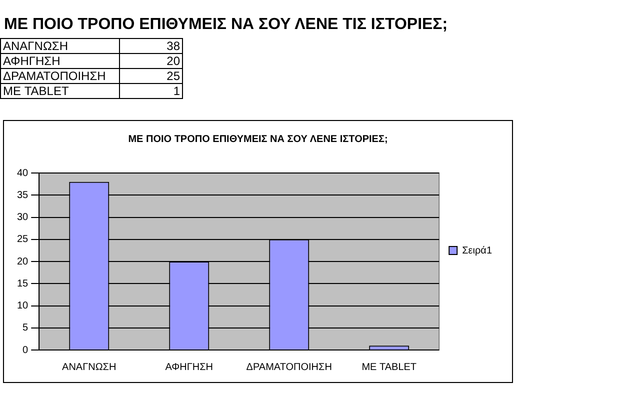 The width and height of the screenshot is (644, 414). Describe the element at coordinates (258, 139) in the screenshot. I see `chart-title: ΜΕ ΠΟΙΟ ΤΡΟΠΟ ΕΠΙΘΥΜΕΙΣ ΝΑ ΣΟΥ ΛΕΝΕ ΙΣΤΟΡΙΕΣ;` at that location.